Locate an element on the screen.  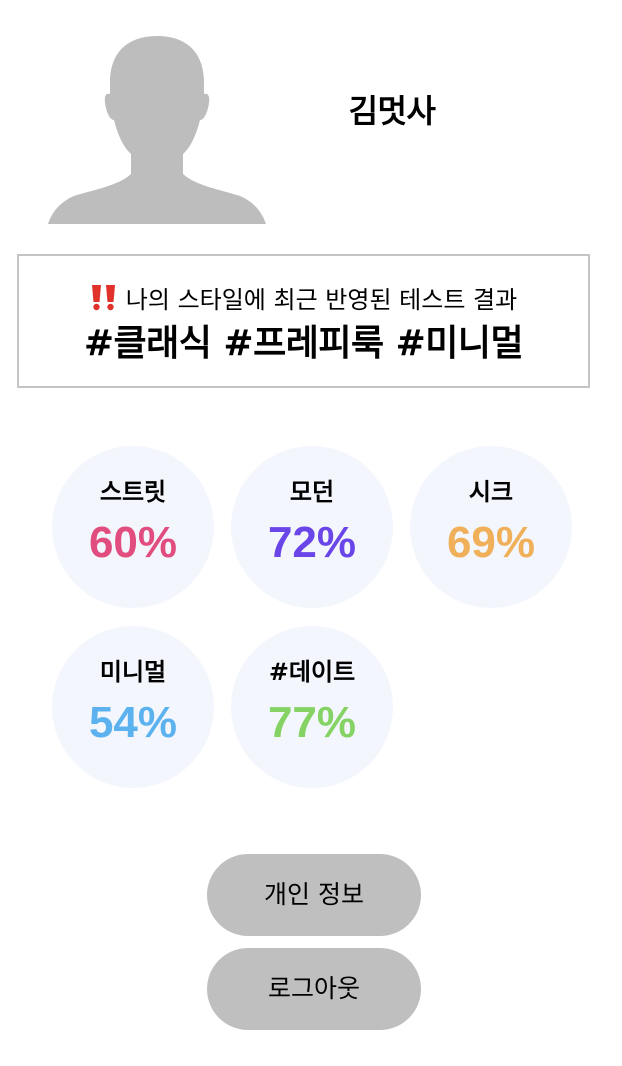
style-stat-label: 스트릿 is located at coordinates (133, 492).